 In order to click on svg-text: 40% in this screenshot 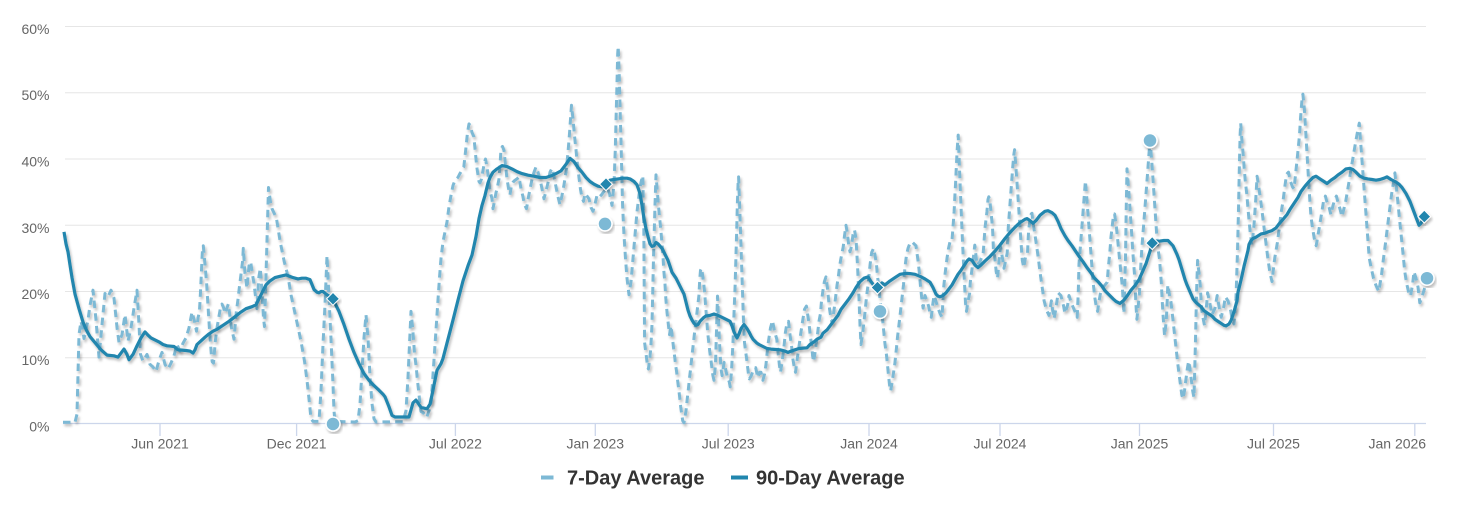, I will do `click(35, 162)`.